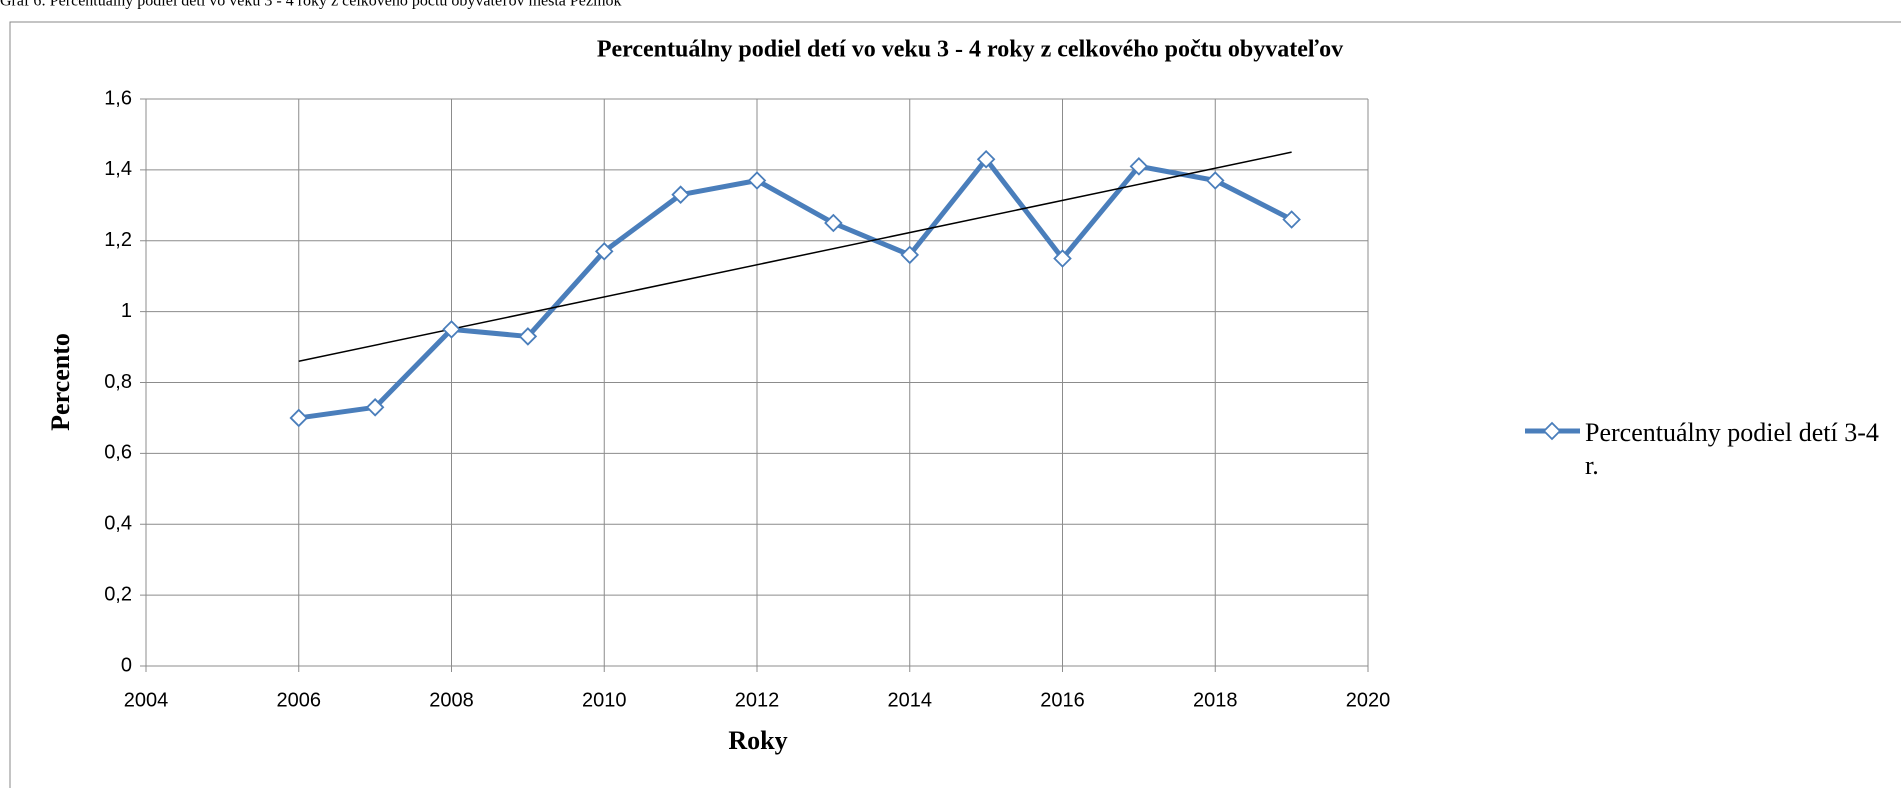 Image resolution: width=1901 pixels, height=788 pixels. What do you see at coordinates (1368, 700) in the screenshot?
I see `x-tick-label: 2020` at bounding box center [1368, 700].